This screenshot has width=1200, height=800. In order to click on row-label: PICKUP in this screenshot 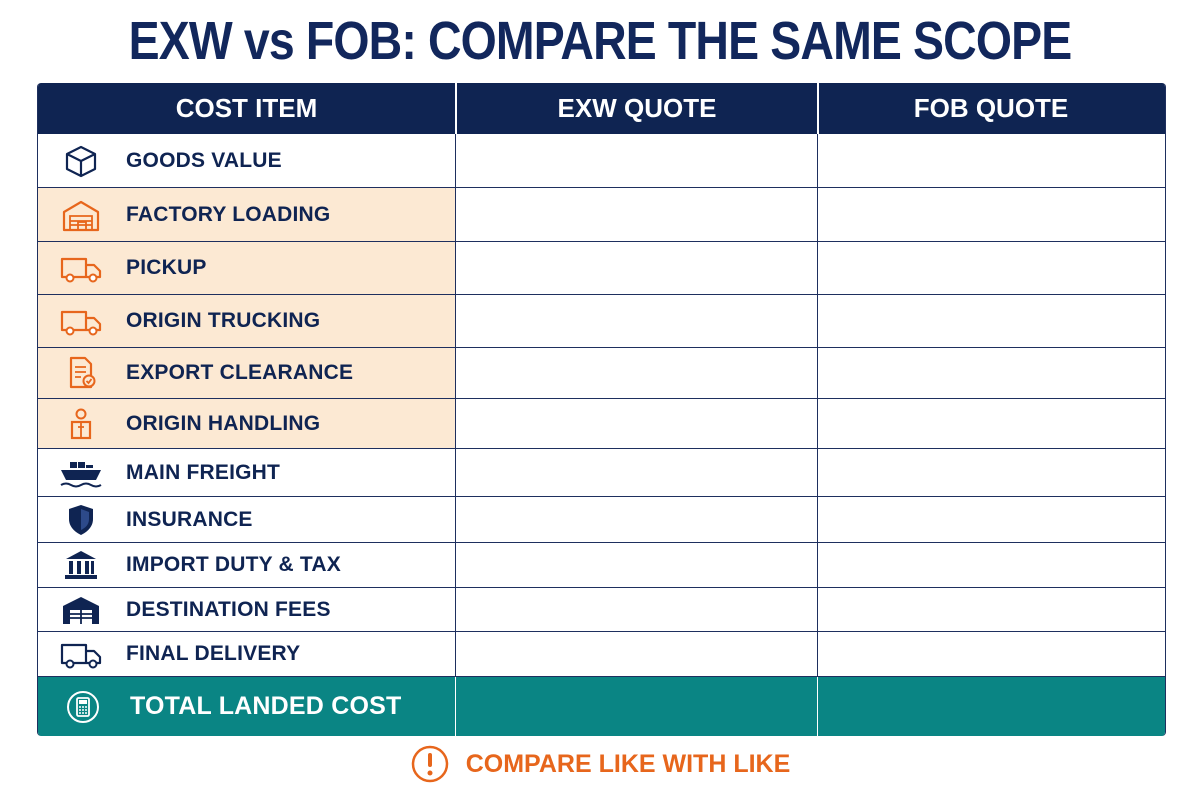, I will do `click(166, 267)`.